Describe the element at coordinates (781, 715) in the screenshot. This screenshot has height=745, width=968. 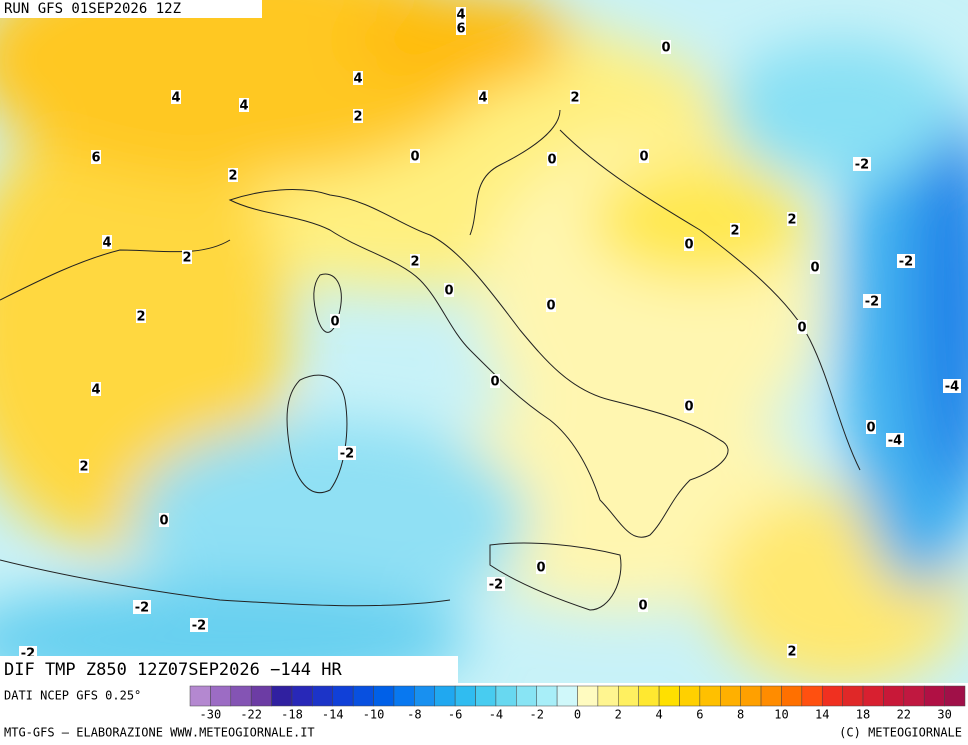
I see `colorbar-tick-label: 10` at that location.